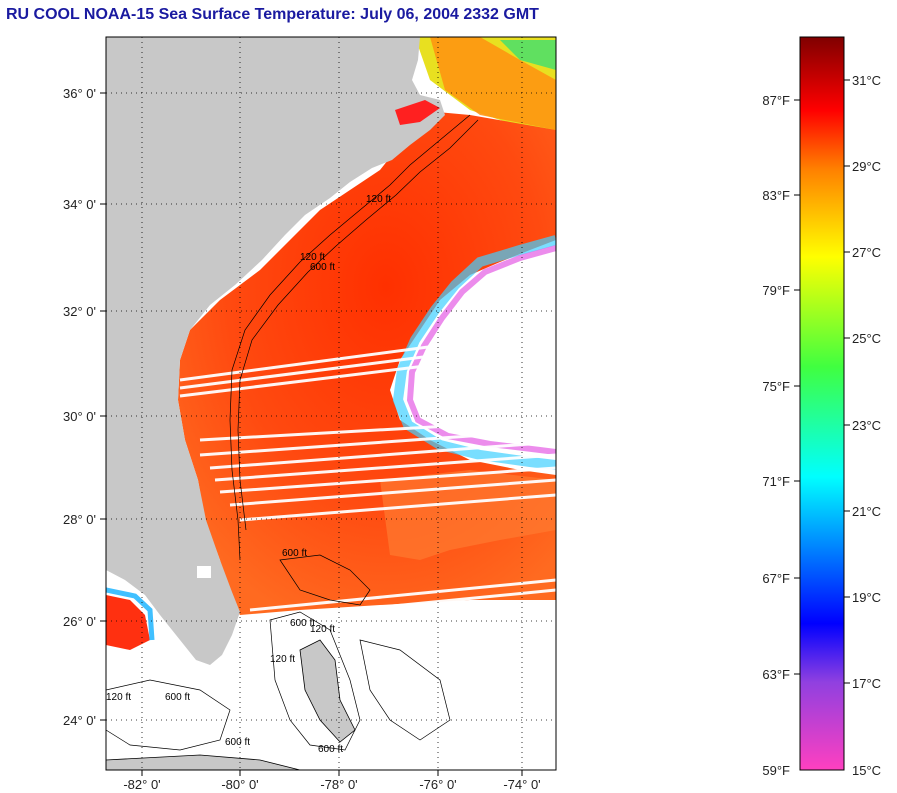  I want to click on cb-c-label: 15°C, so click(866, 770).